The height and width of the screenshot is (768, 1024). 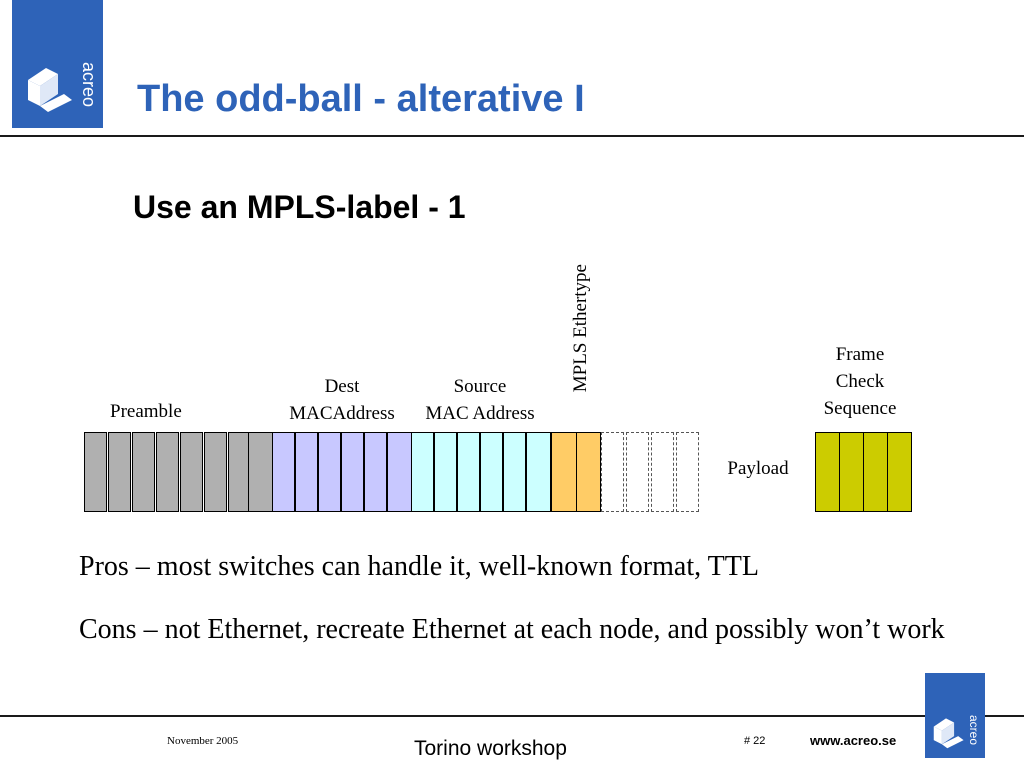 I want to click on fcs-label-line-3: Sequence, so click(x=860, y=408).